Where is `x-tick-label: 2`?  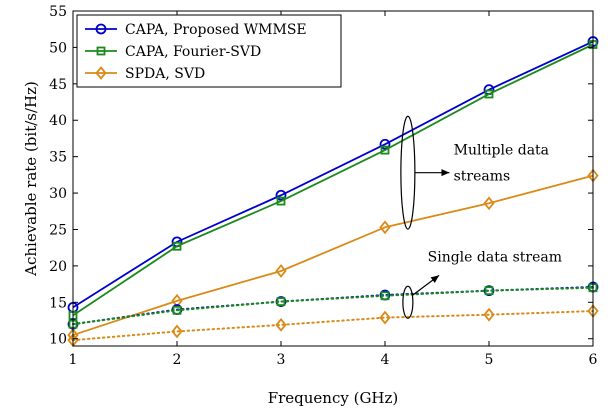 x-tick-label: 2 is located at coordinates (177, 360).